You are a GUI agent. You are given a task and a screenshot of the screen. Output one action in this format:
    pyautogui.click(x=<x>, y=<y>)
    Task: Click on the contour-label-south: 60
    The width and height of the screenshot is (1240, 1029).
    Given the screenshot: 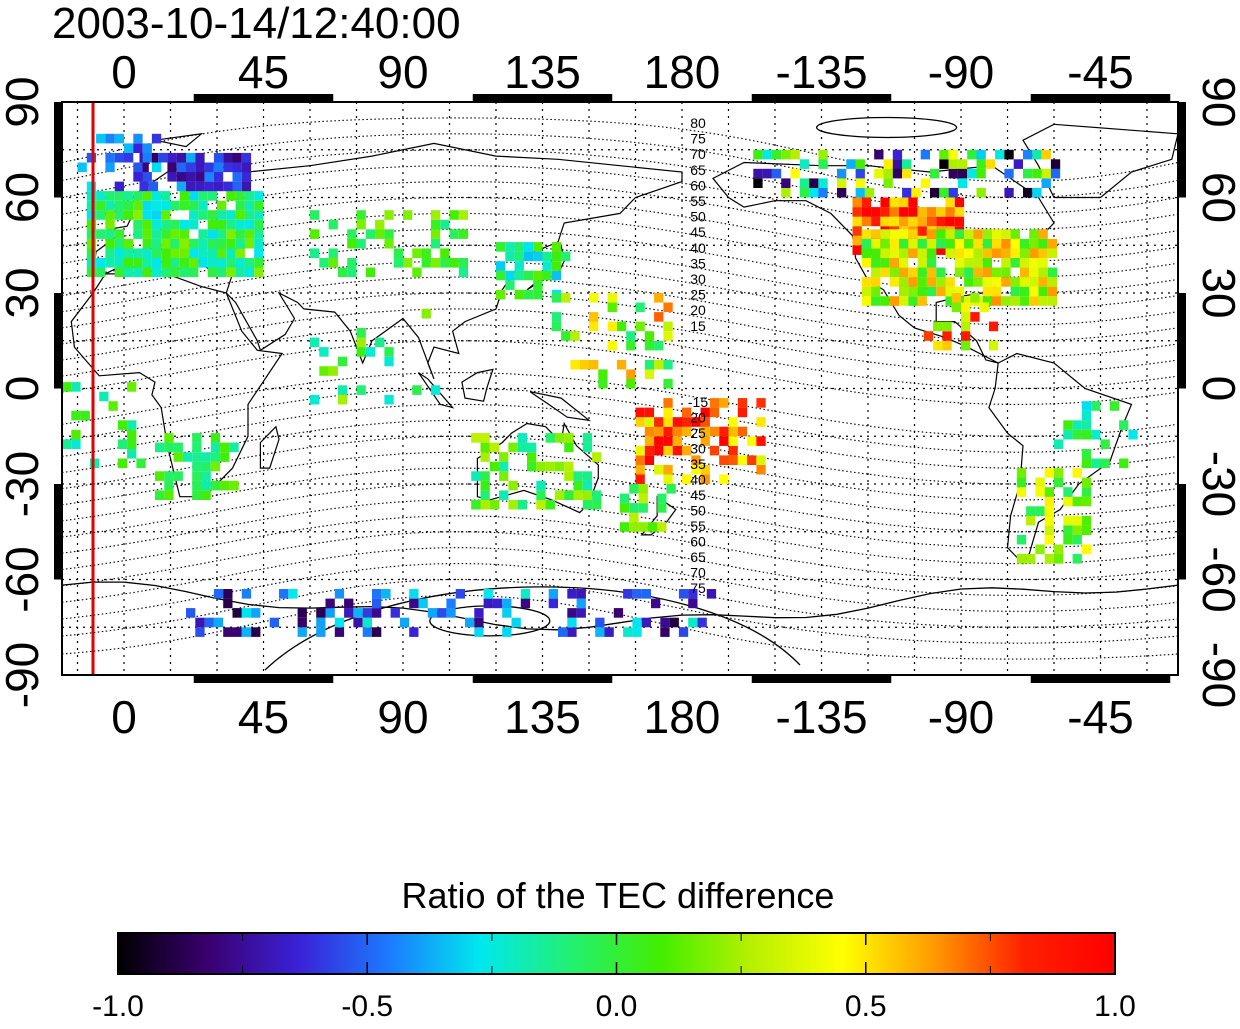 What is the action you would take?
    pyautogui.click(x=698, y=542)
    